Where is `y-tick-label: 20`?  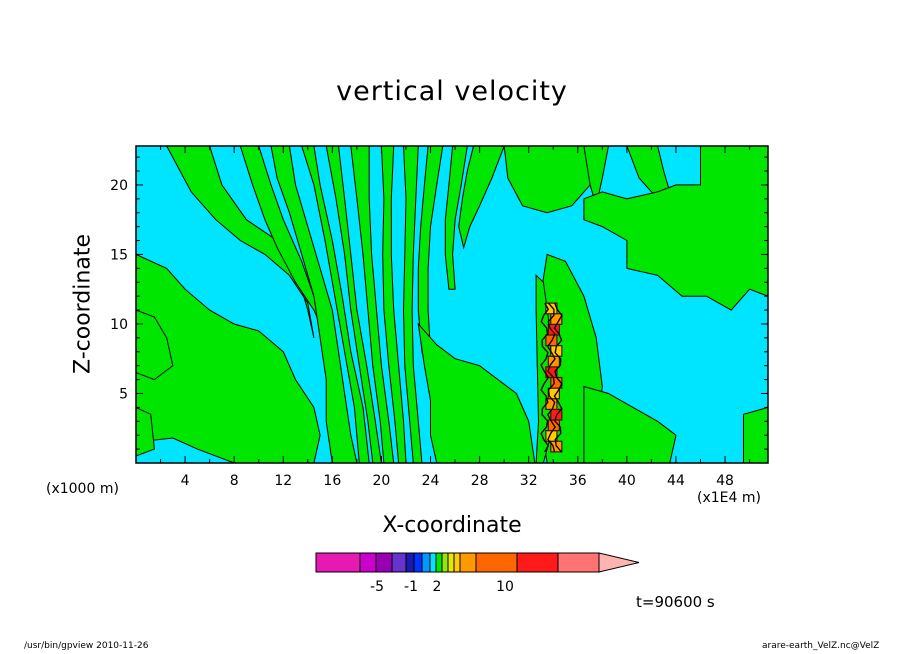 y-tick-label: 20 is located at coordinates (119, 186).